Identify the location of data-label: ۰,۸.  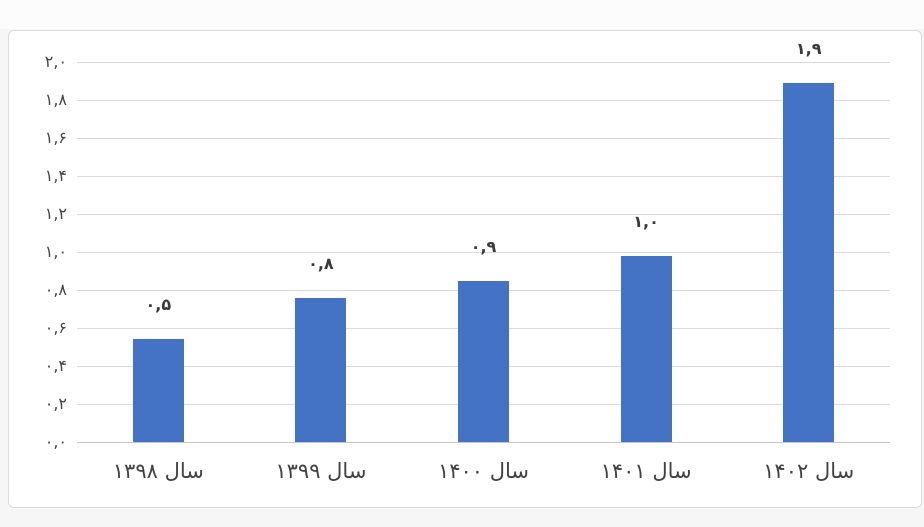
(321, 263).